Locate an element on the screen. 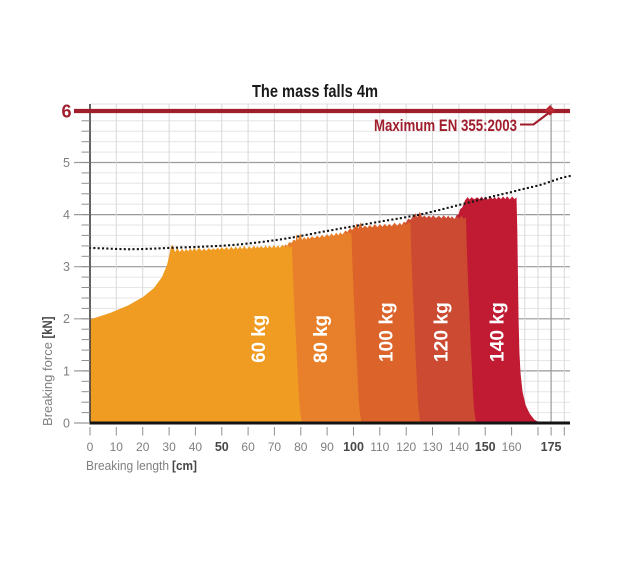 The image size is (630, 565). svg-text: 30 is located at coordinates (169, 447).